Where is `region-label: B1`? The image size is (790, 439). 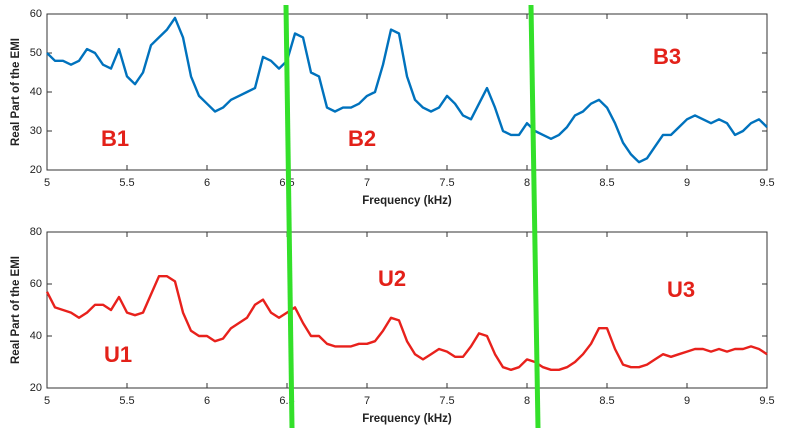
region-label: B1 is located at coordinates (115, 138).